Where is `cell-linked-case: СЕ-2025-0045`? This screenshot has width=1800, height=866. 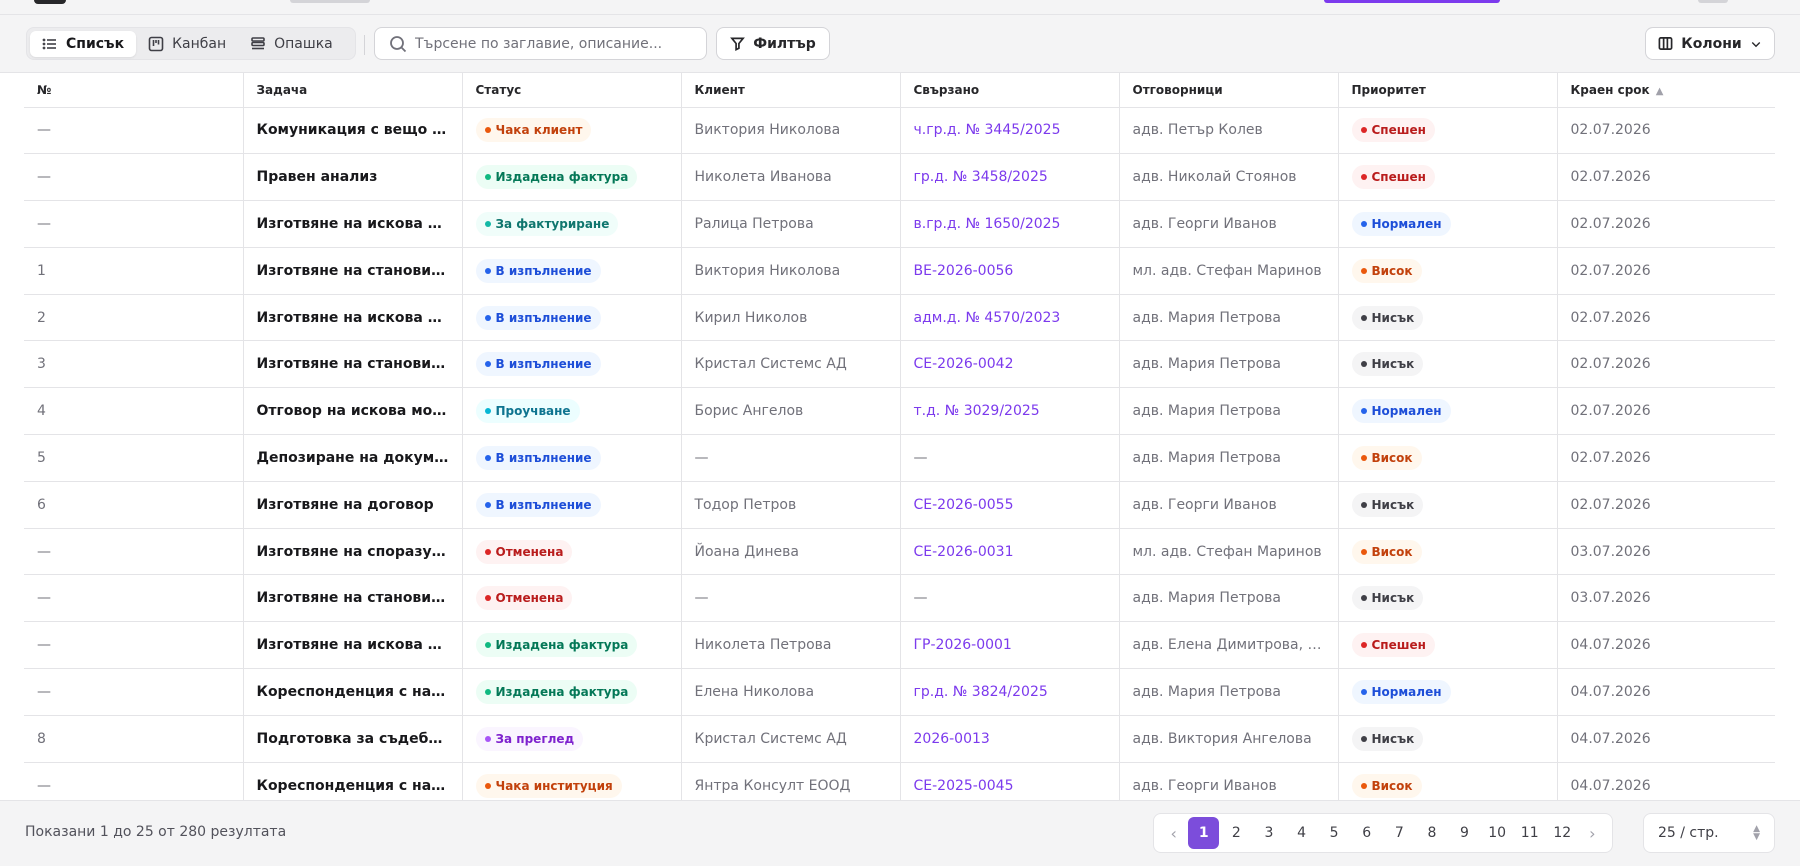
cell-linked-case: СЕ-2025-0045 is located at coordinates (1009, 781).